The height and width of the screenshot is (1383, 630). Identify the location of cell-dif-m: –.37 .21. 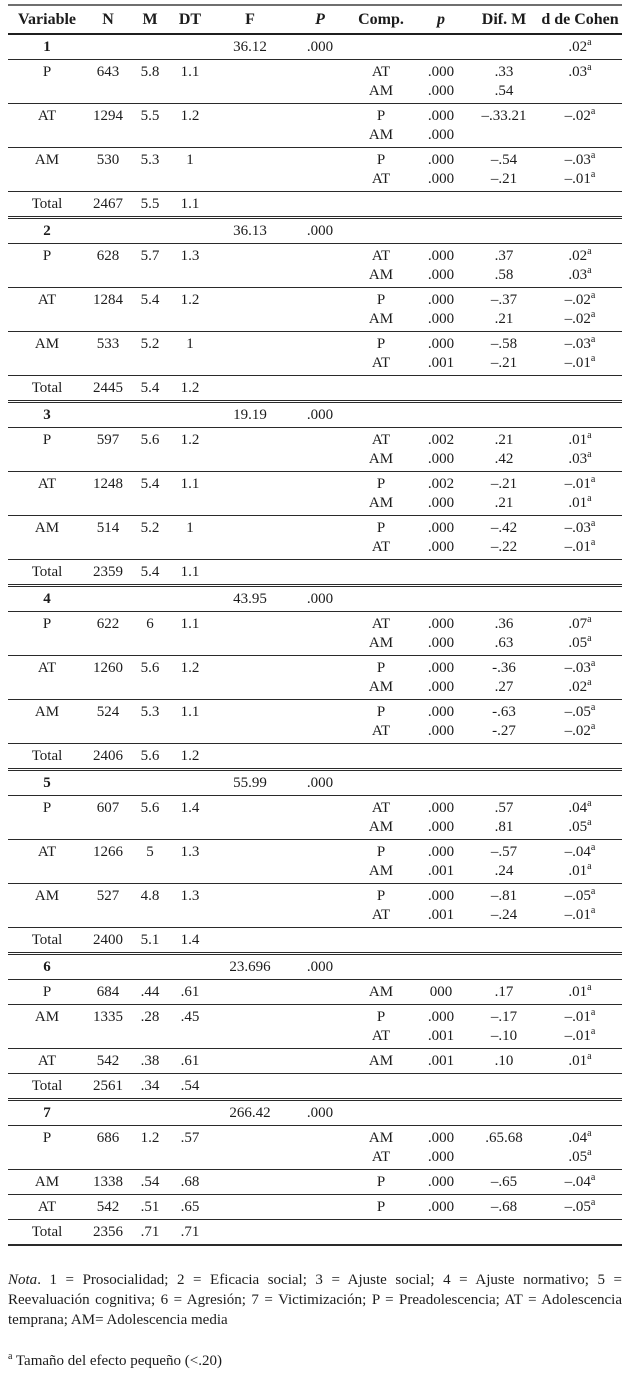
(504, 310).